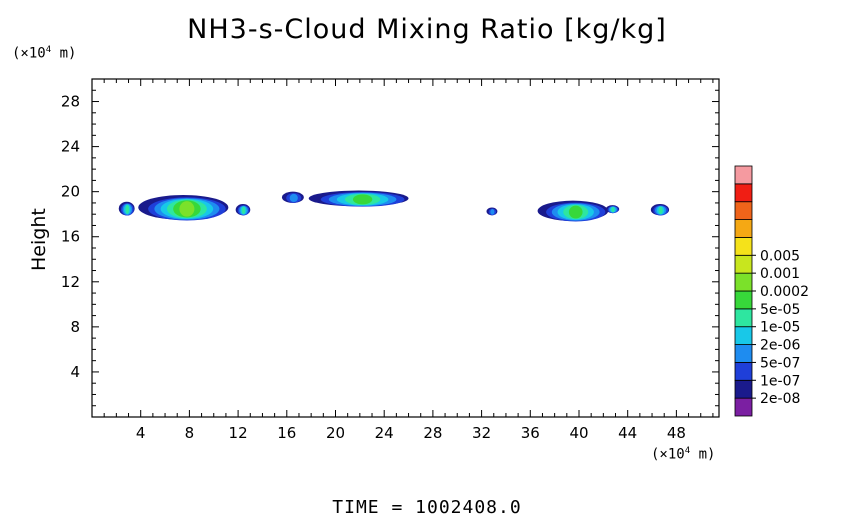  I want to click on x-axis-unit: (×104 m), so click(683, 454).